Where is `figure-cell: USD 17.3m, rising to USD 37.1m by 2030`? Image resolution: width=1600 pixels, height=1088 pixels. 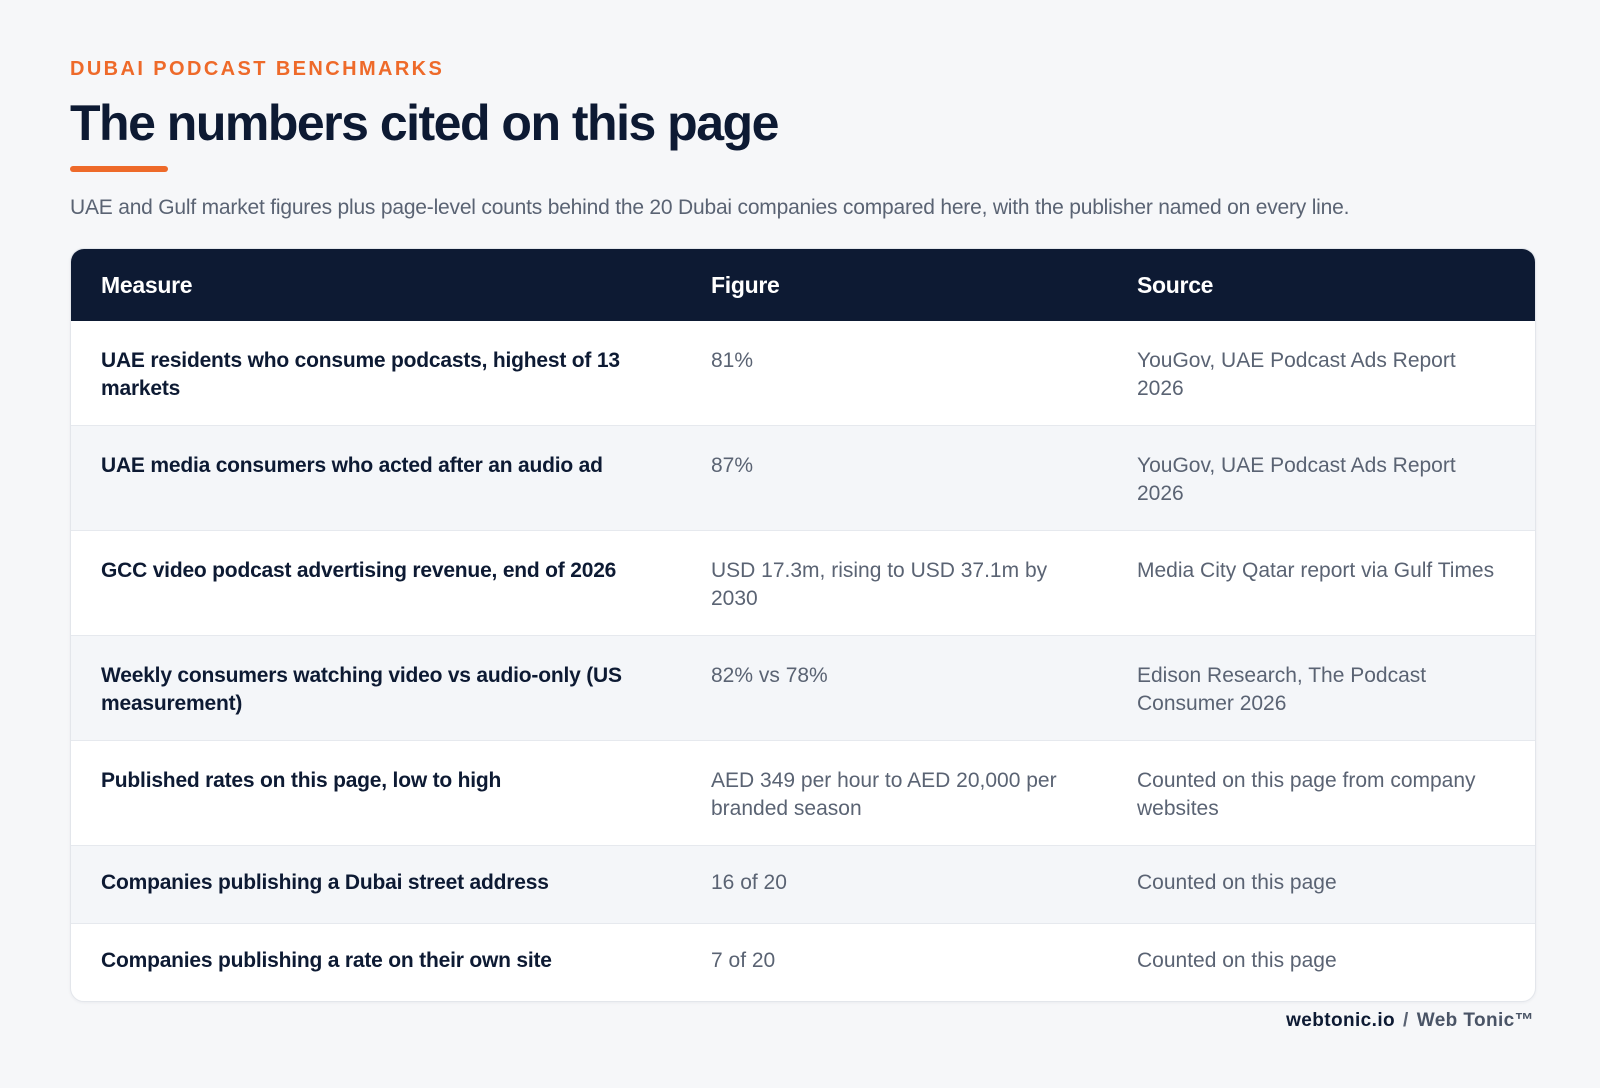 figure-cell: USD 17.3m, rising to USD 37.1m by 2030 is located at coordinates (894, 583).